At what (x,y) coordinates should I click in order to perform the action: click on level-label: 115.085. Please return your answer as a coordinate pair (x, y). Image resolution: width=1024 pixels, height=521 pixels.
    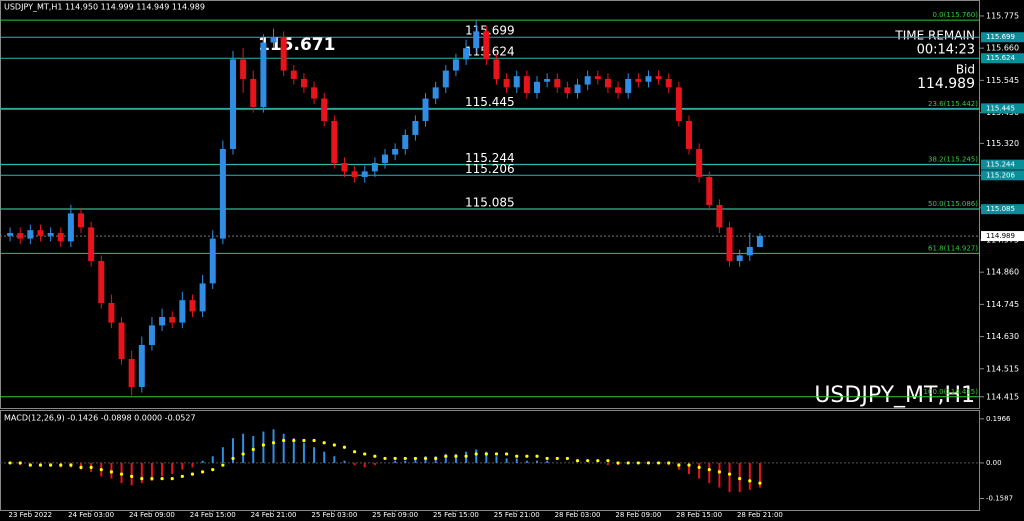
    Looking at the image, I should click on (490, 203).